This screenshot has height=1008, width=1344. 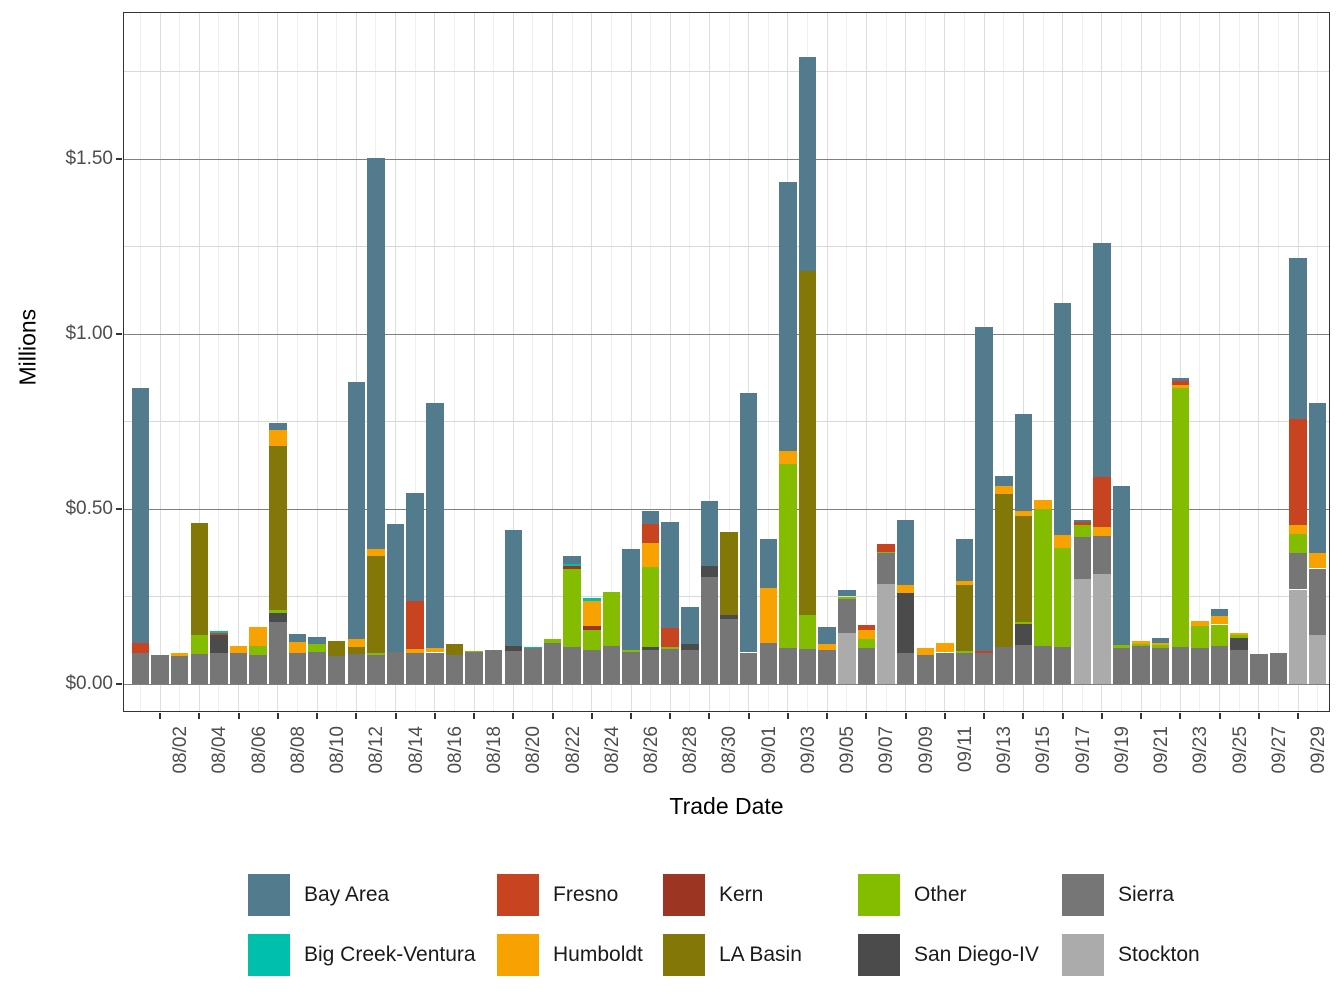 I want to click on y-tick-mark, so click(x=119, y=334).